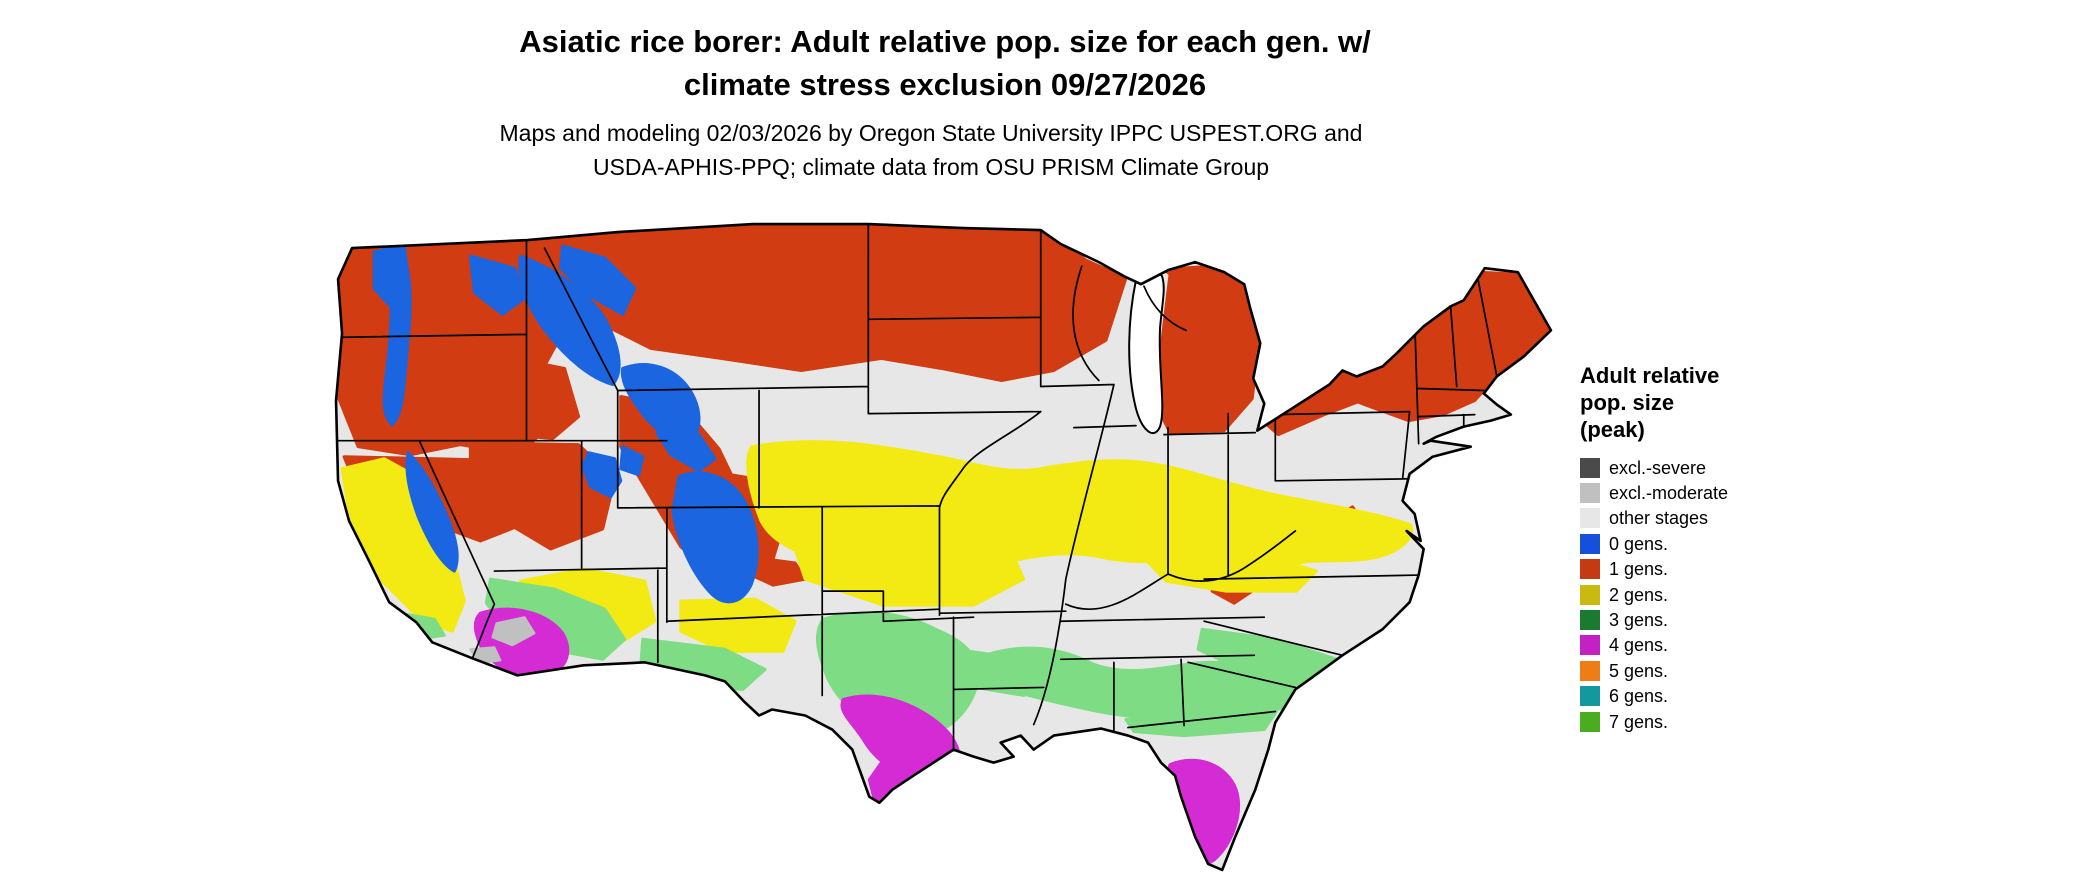  Describe the element at coordinates (1627, 402) in the screenshot. I see `legend-title-line2: pop. size` at that location.